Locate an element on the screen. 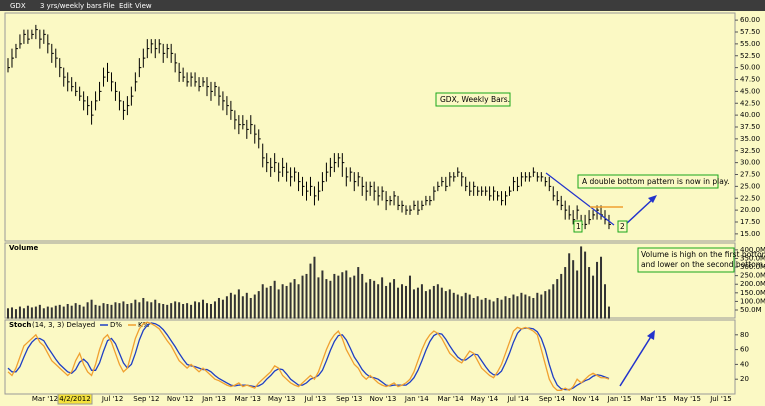  y-tick-label: 37.50 is located at coordinates (750, 127).